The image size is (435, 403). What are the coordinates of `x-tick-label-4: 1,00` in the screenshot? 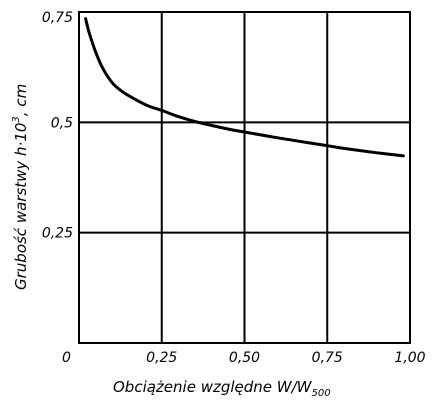 It's located at (409, 358).